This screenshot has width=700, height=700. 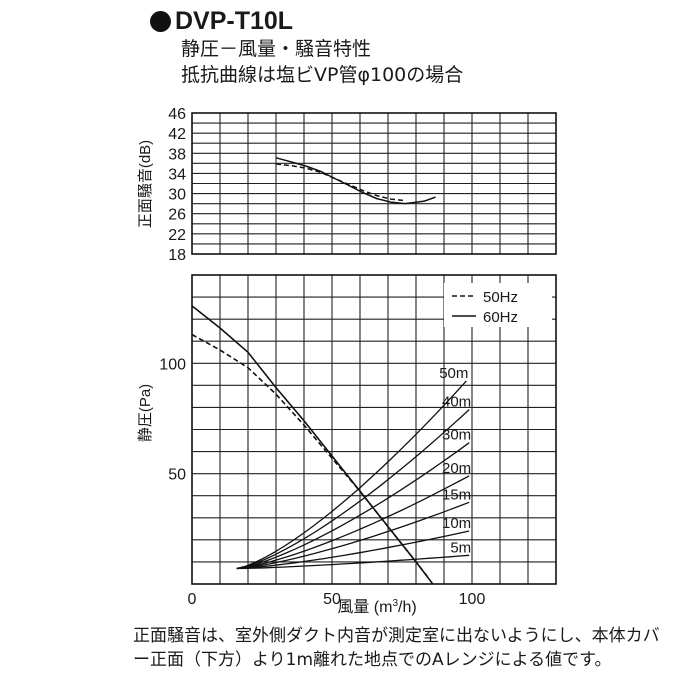 What do you see at coordinates (353, 550) in the screenshot?
I see `resistance-curve-10m` at bounding box center [353, 550].